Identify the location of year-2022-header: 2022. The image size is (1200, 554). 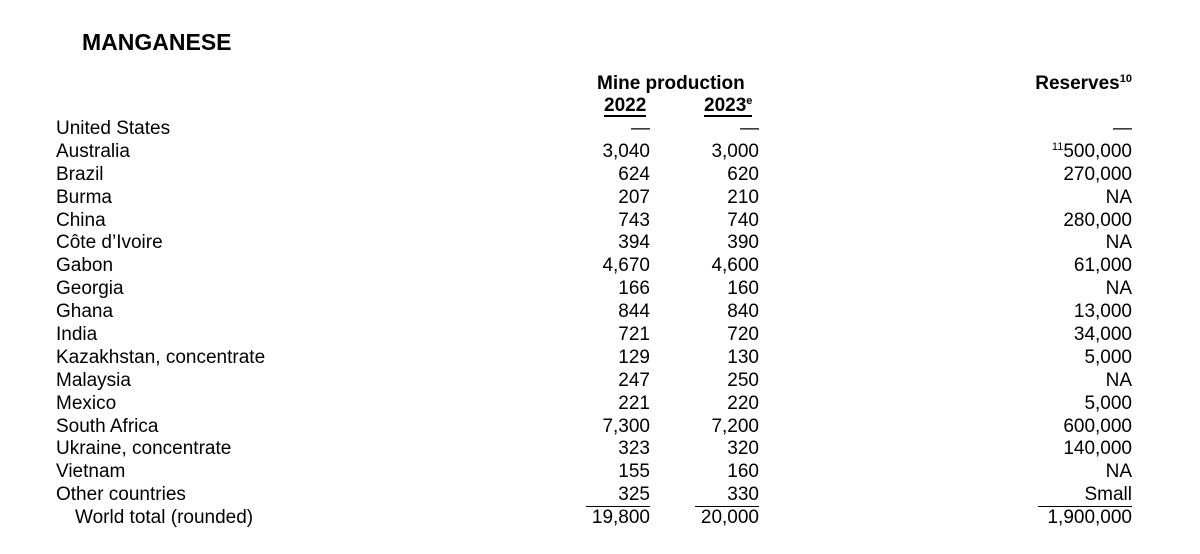
(625, 106).